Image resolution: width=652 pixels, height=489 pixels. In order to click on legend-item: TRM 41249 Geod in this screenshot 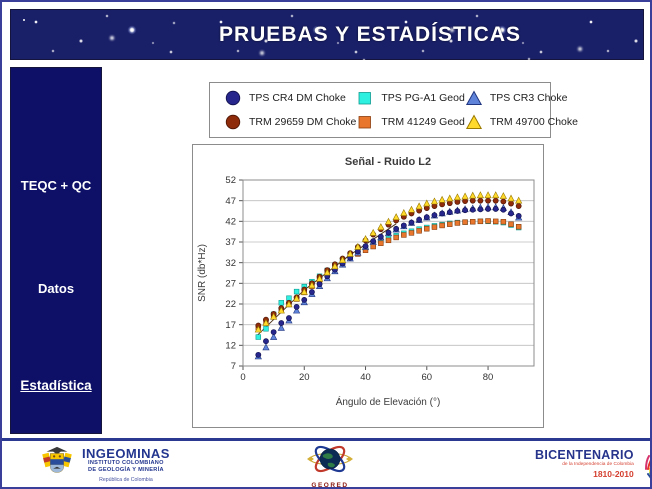, I will do `click(410, 122)`.